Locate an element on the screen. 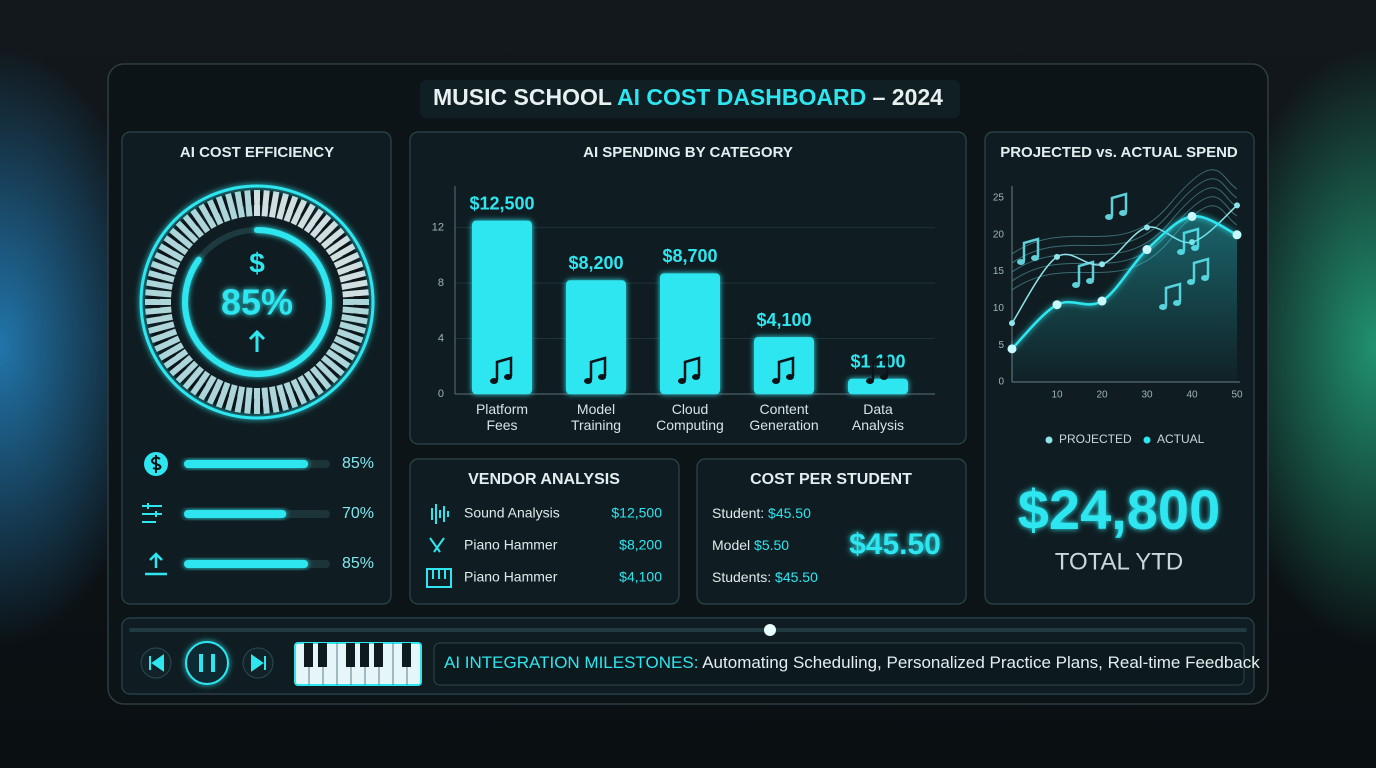 This screenshot has height=768, width=1376. growth-icon is located at coordinates (156, 564).